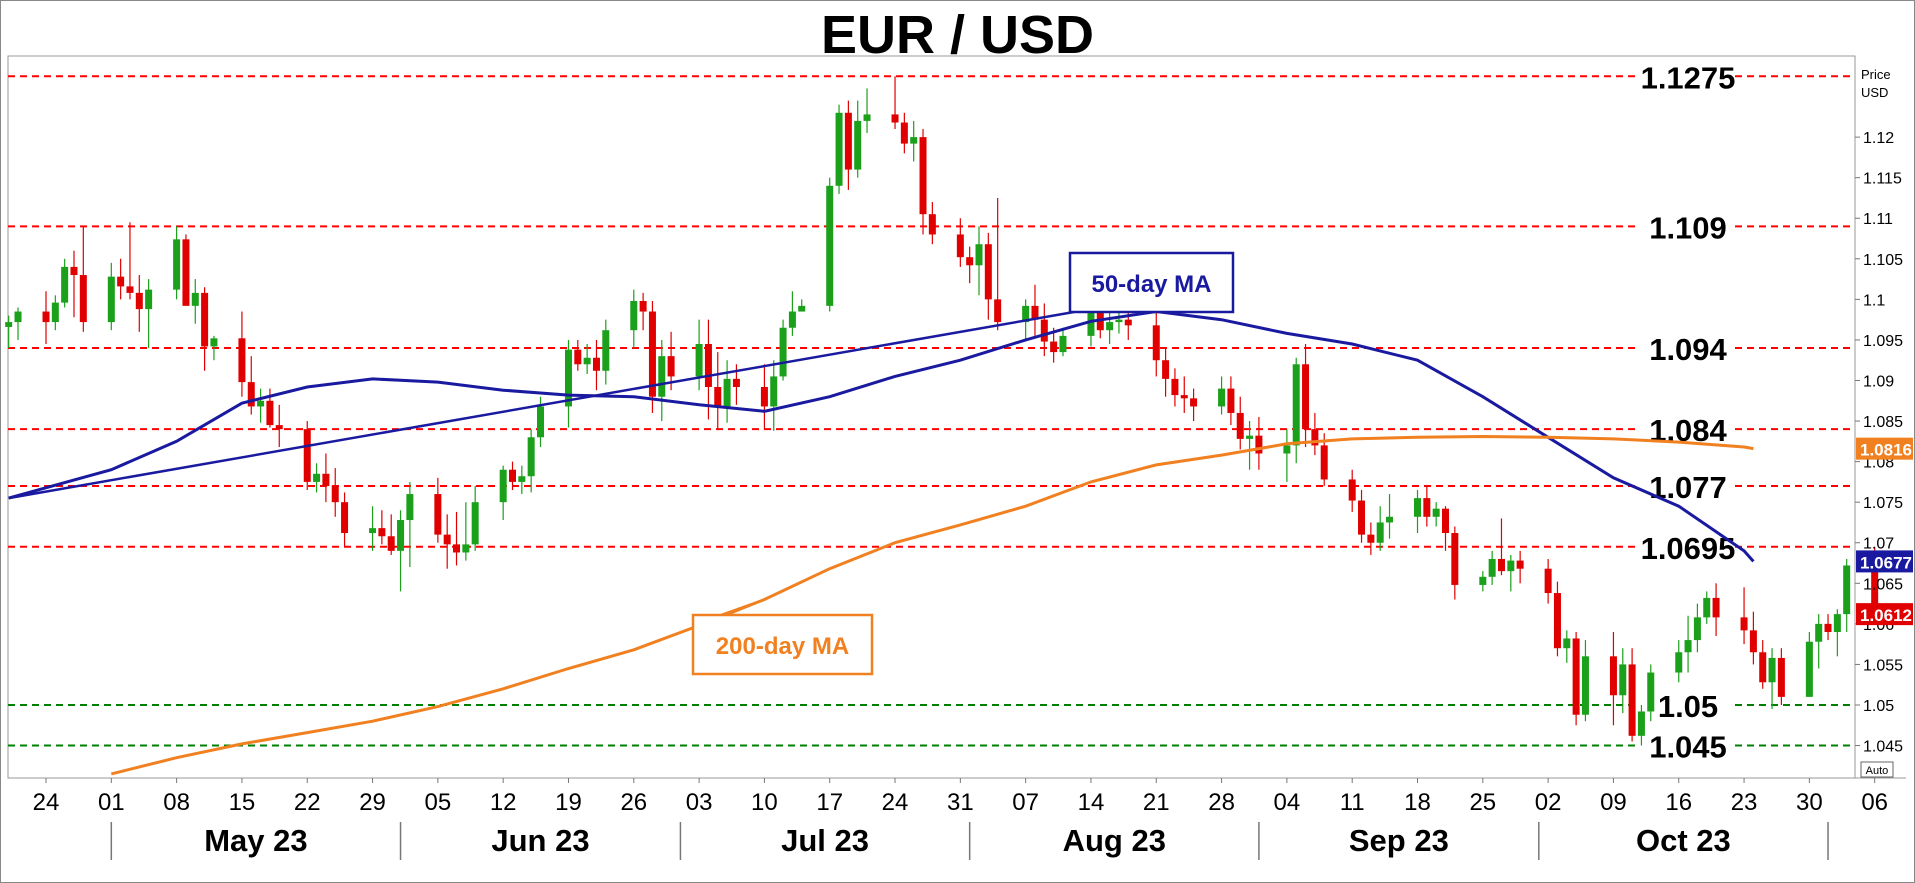 The width and height of the screenshot is (1915, 883). I want to click on level-label: 1.094, so click(1688, 349).